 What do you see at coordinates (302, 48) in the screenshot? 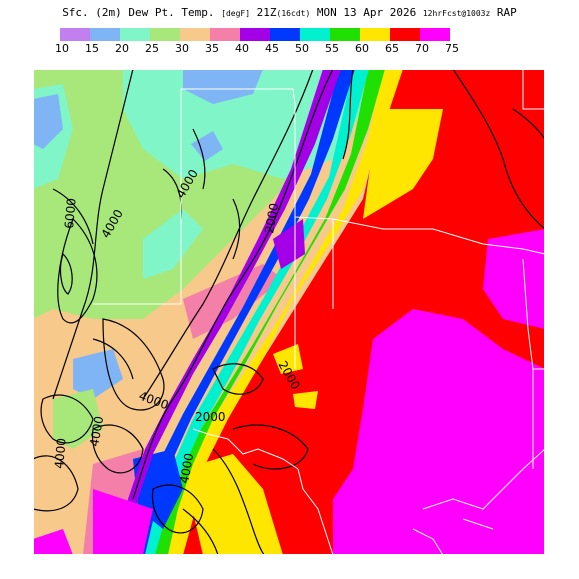
I see `legend-tick-label: 50` at bounding box center [302, 48].